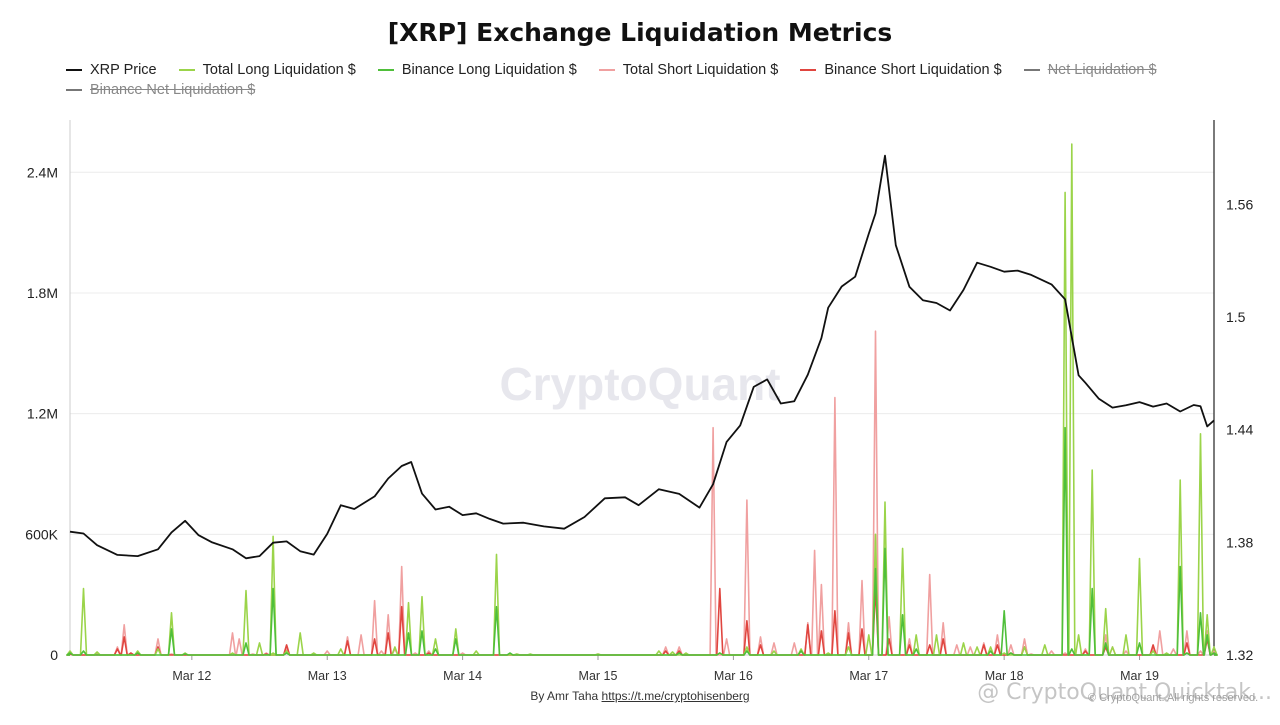 This screenshot has height=725, width=1280. I want to click on x-tick-label: Mar 15, so click(598, 676).